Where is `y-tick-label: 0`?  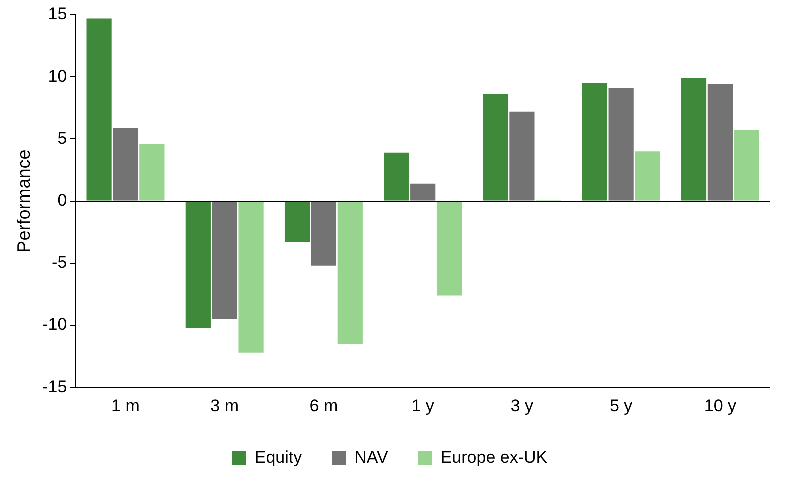 y-tick-label: 0 is located at coordinates (63, 200).